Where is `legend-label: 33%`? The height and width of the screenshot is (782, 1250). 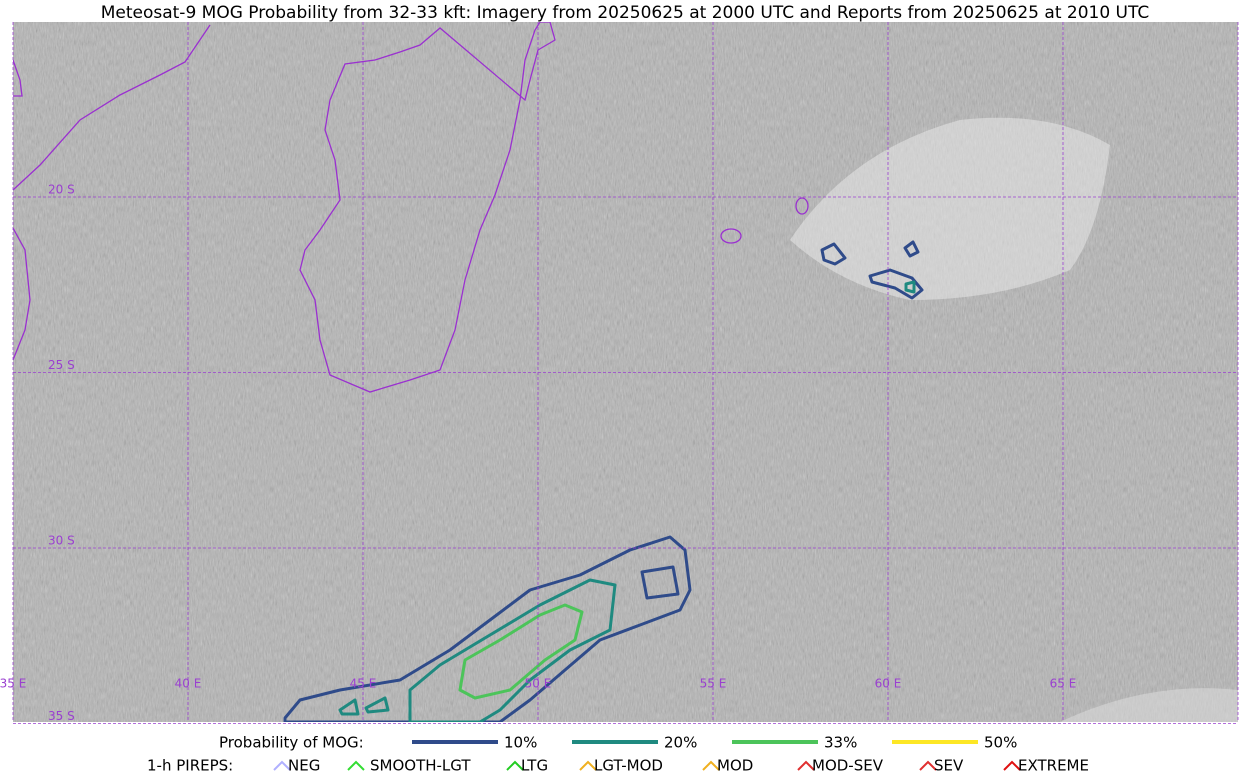
legend-label: 33% is located at coordinates (840, 743).